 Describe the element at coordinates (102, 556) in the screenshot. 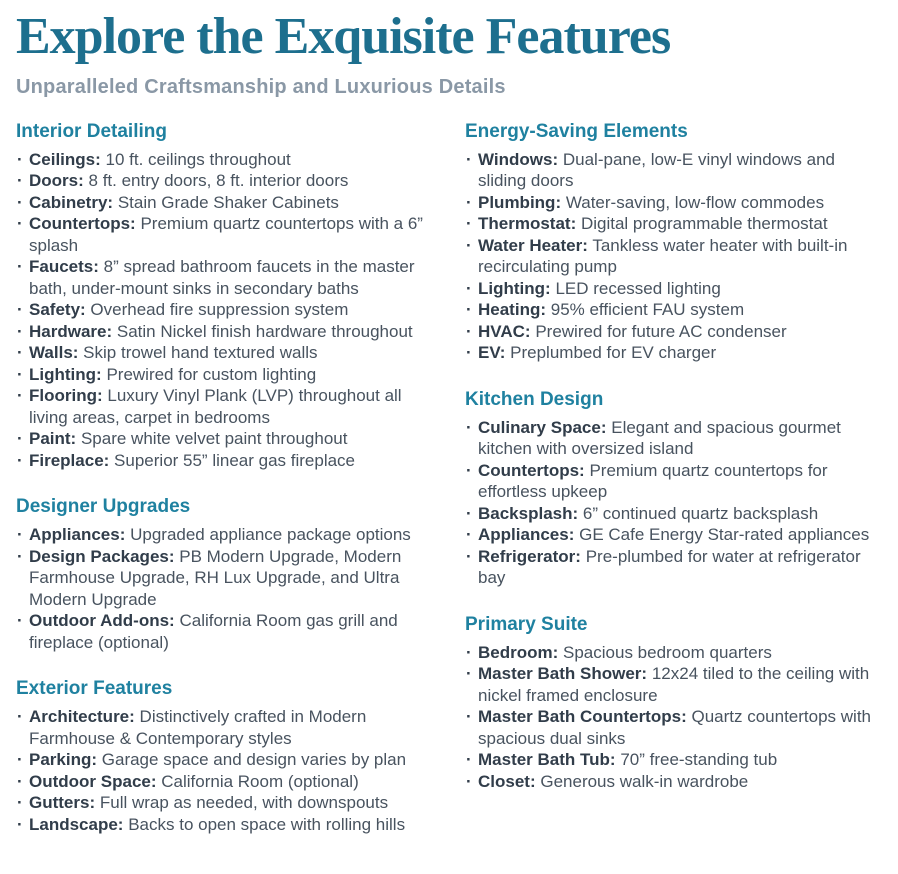

I see `item-label: Design Packages:` at that location.